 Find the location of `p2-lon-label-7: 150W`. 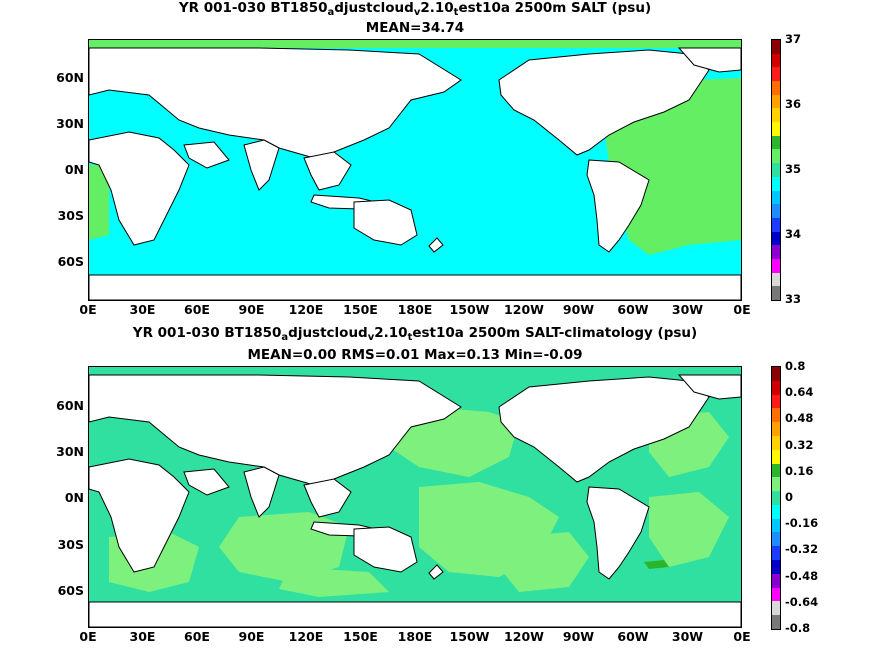

p2-lon-label-7: 150W is located at coordinates (469, 636).